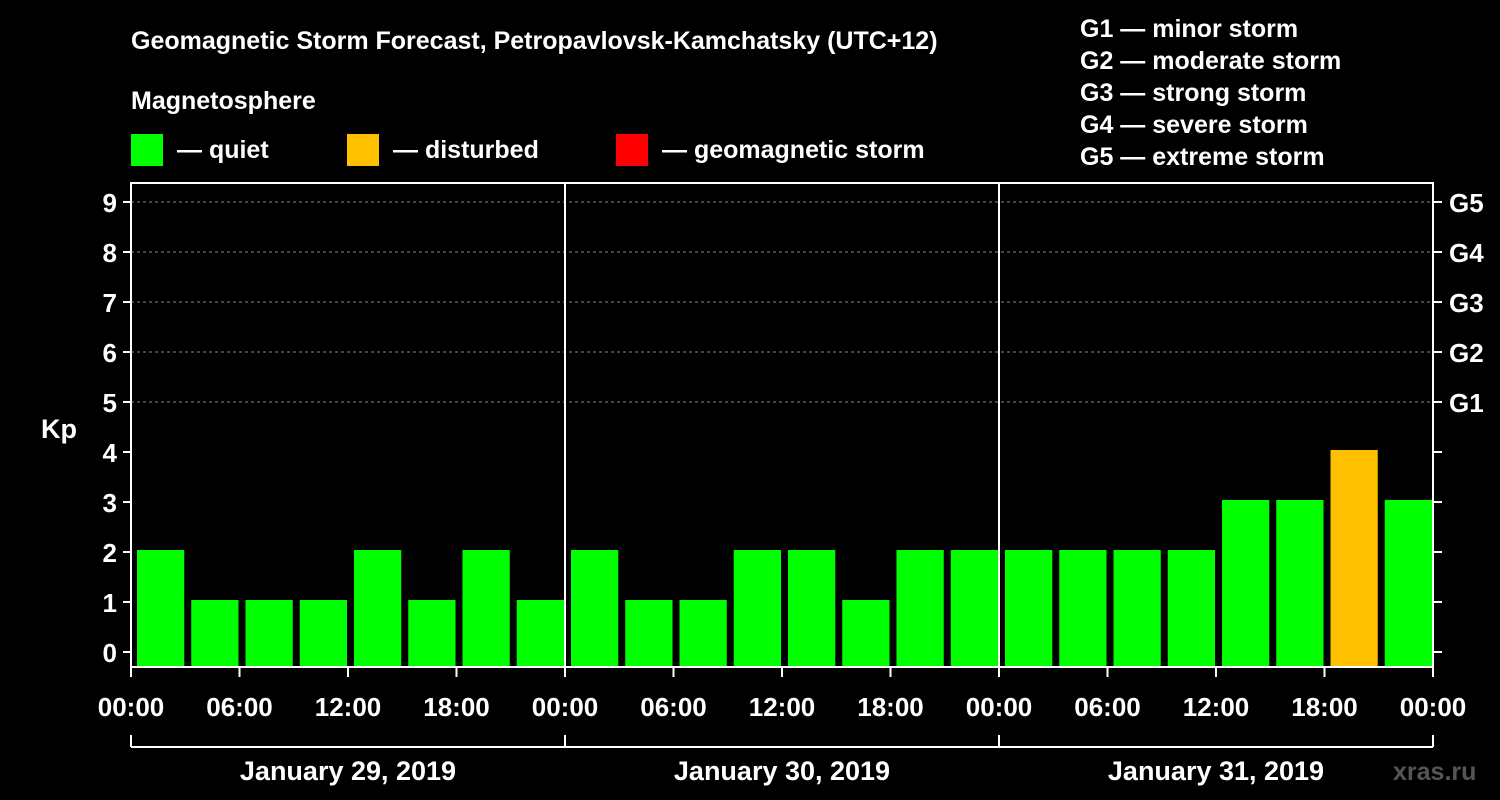 The image size is (1500, 800). What do you see at coordinates (348, 707) in the screenshot?
I see `x-tick-label-2: 12:00` at bounding box center [348, 707].